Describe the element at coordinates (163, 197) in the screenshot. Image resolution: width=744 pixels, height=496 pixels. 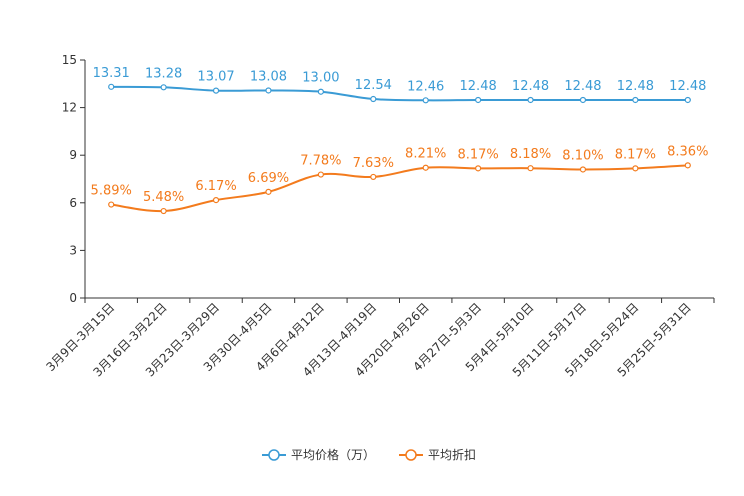
I see `data-label: 5.48%` at that location.